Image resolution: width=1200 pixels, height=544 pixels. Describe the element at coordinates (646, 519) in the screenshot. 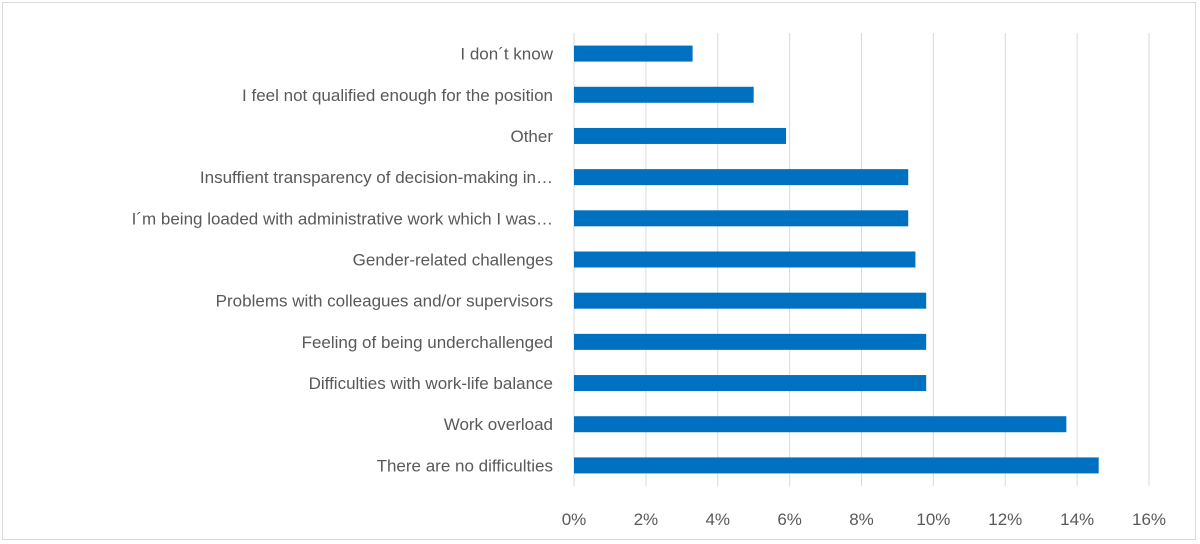

I see `x-tick-label: 2%` at that location.